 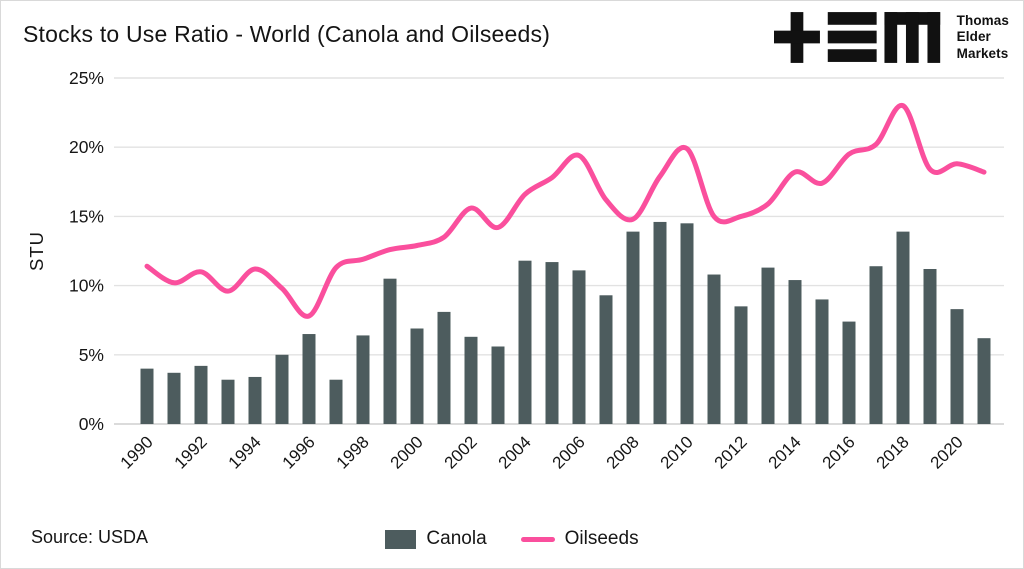 I want to click on logo-line-elder: Elder, so click(x=973, y=37).